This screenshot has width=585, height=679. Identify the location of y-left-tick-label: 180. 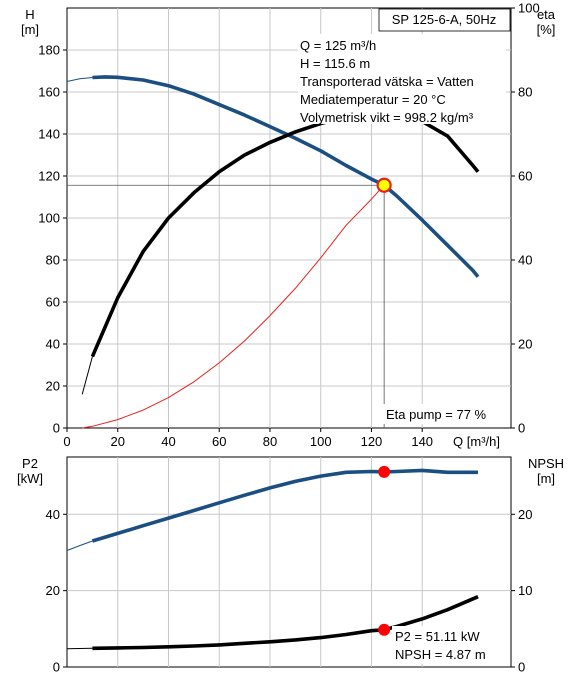
(49, 50).